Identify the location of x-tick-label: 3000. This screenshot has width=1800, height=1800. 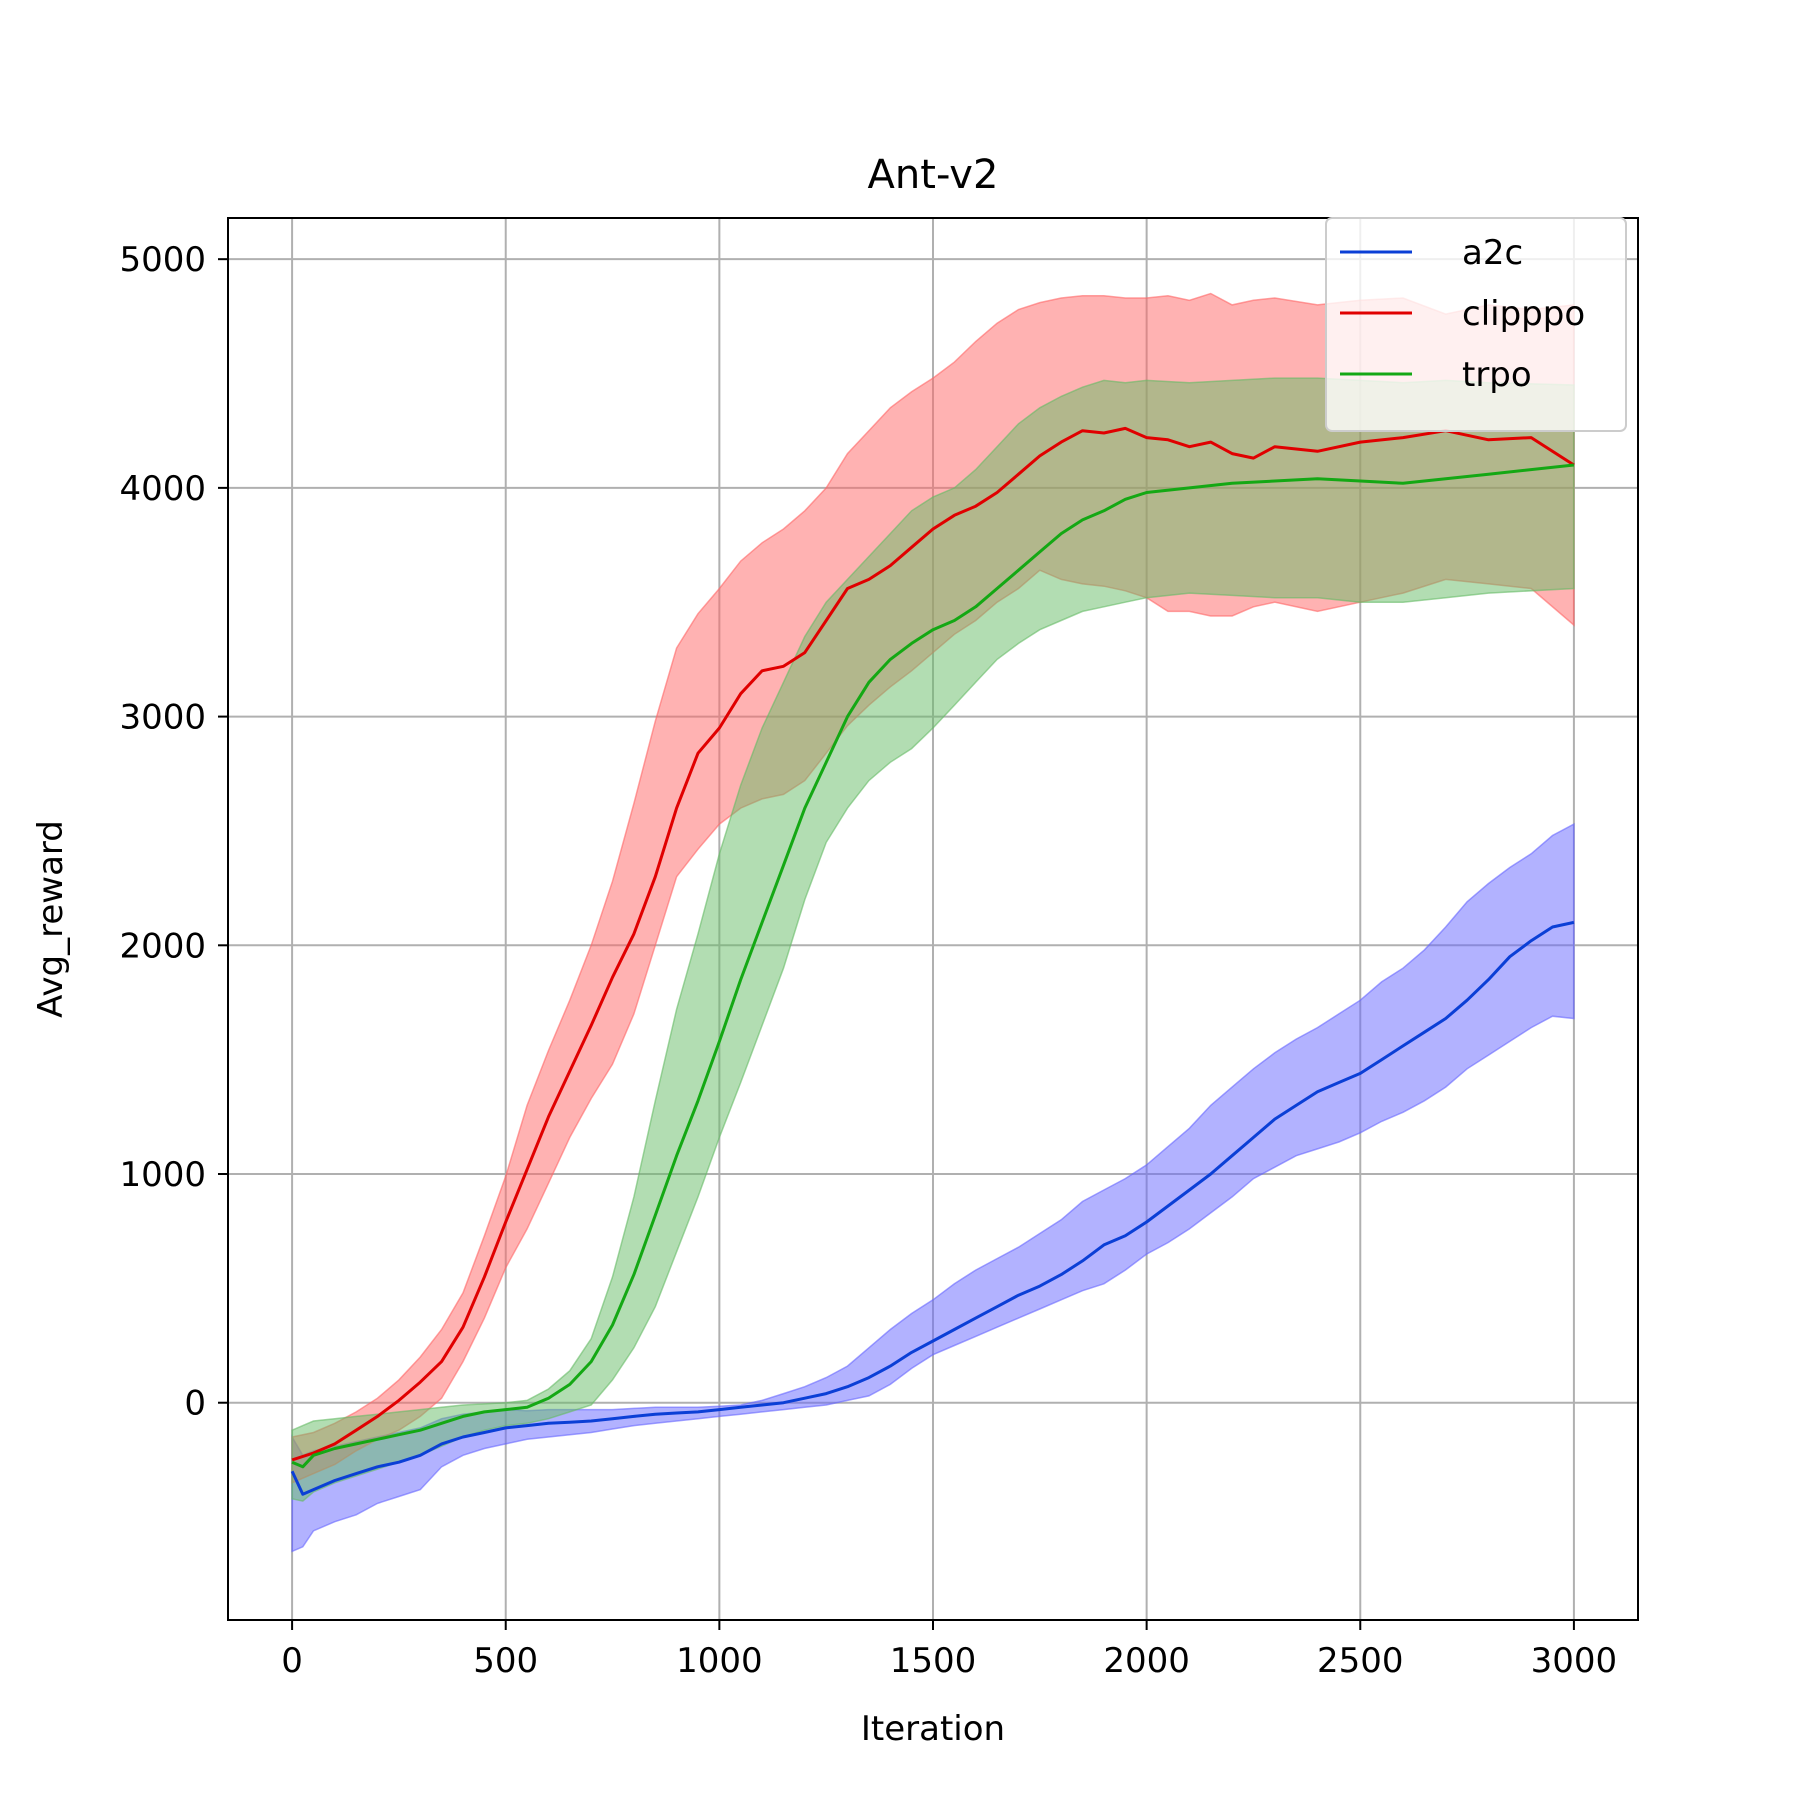
(1574, 1661).